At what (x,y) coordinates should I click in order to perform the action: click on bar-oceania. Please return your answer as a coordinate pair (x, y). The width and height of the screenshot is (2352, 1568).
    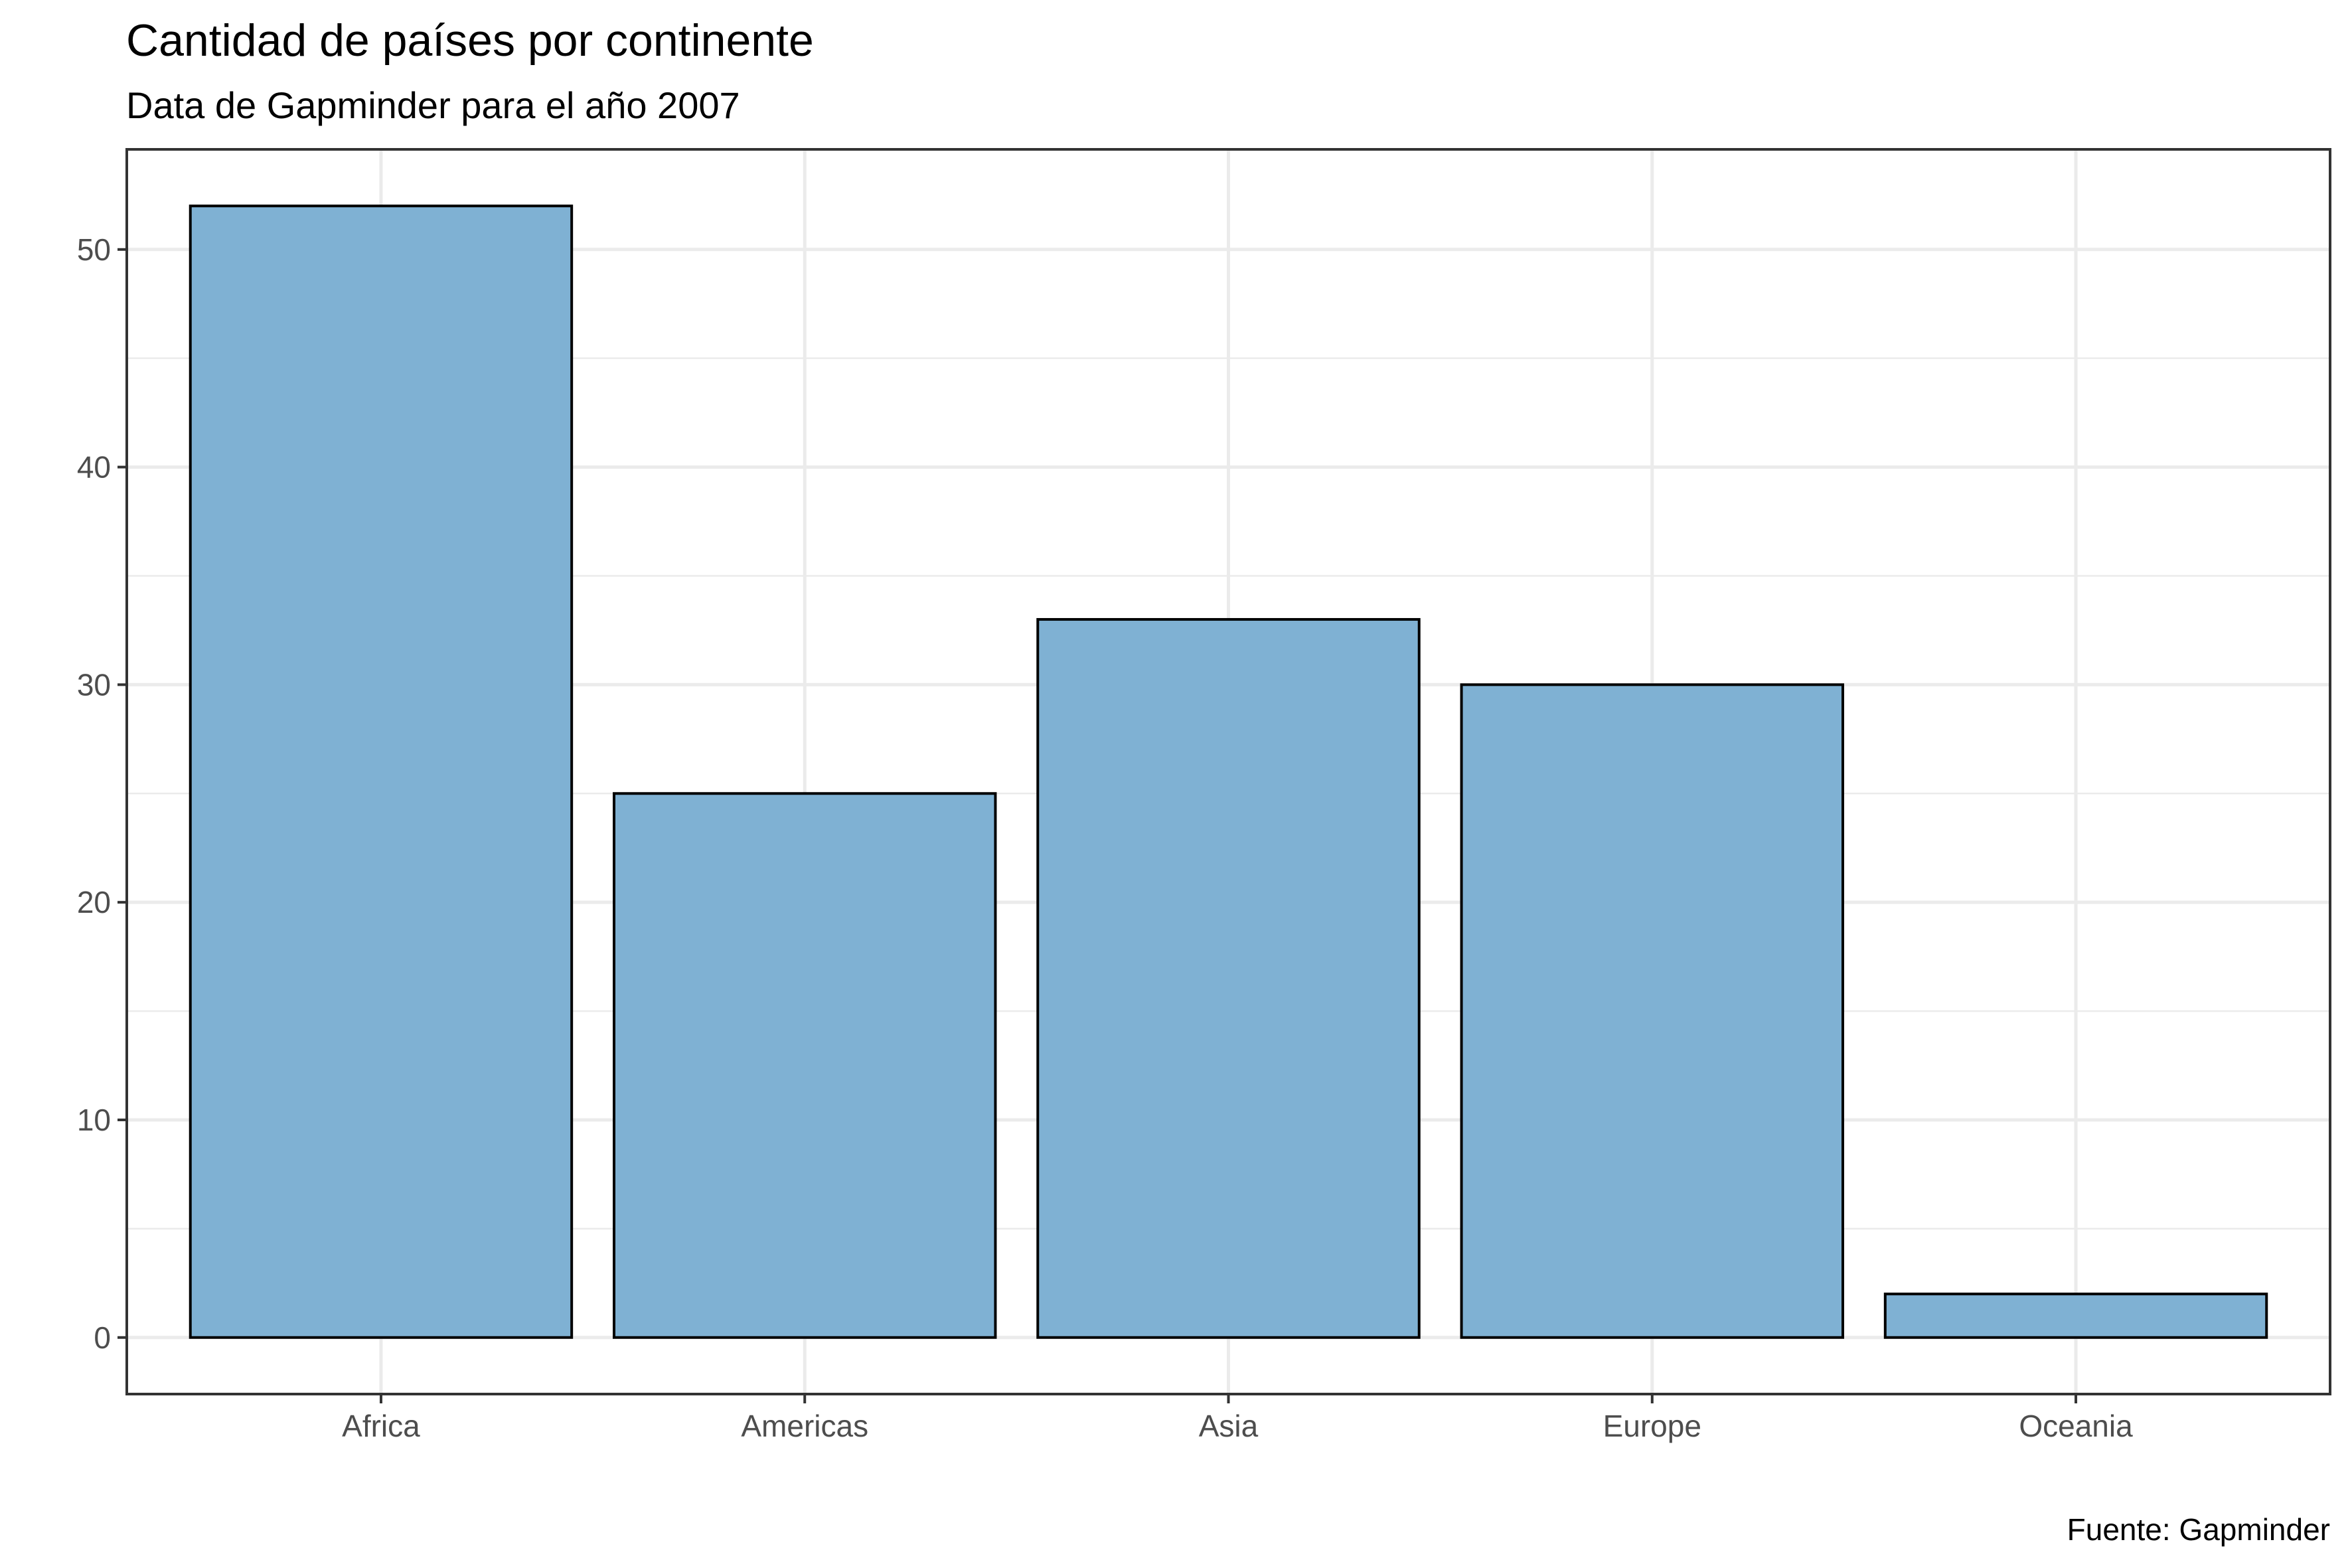
    Looking at the image, I should click on (2075, 1316).